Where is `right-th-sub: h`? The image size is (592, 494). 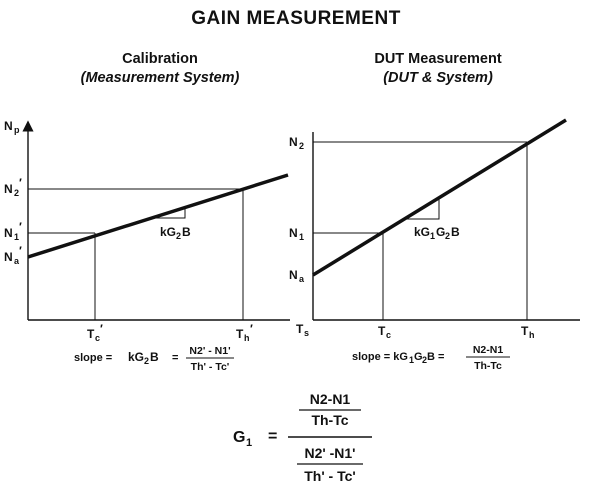
right-th-sub: h is located at coordinates (532, 335).